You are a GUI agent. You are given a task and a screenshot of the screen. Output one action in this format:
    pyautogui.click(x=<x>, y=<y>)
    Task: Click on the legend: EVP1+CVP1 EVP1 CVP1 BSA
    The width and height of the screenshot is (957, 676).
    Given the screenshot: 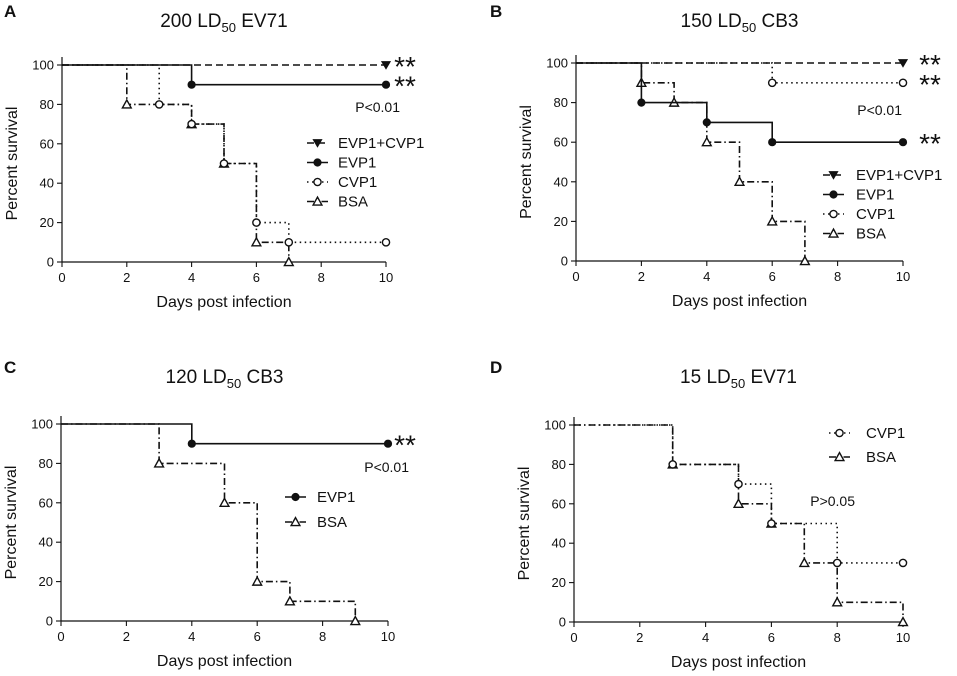 What is the action you would take?
    pyautogui.click(x=365, y=173)
    